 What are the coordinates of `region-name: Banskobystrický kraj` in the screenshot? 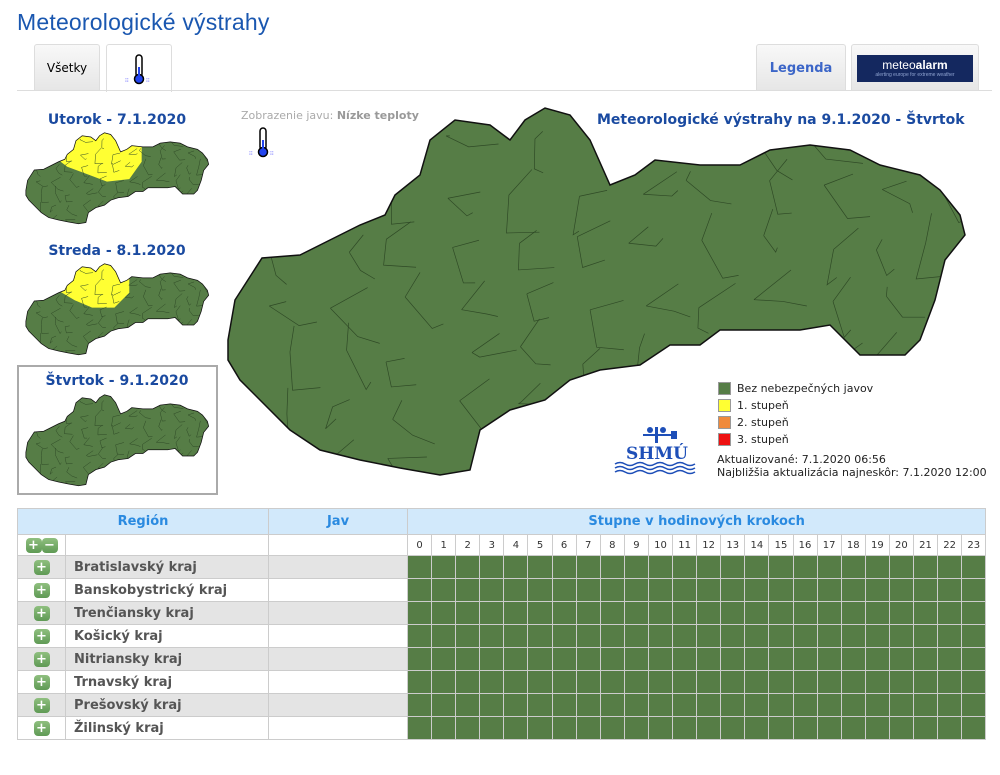 It's located at (167, 590).